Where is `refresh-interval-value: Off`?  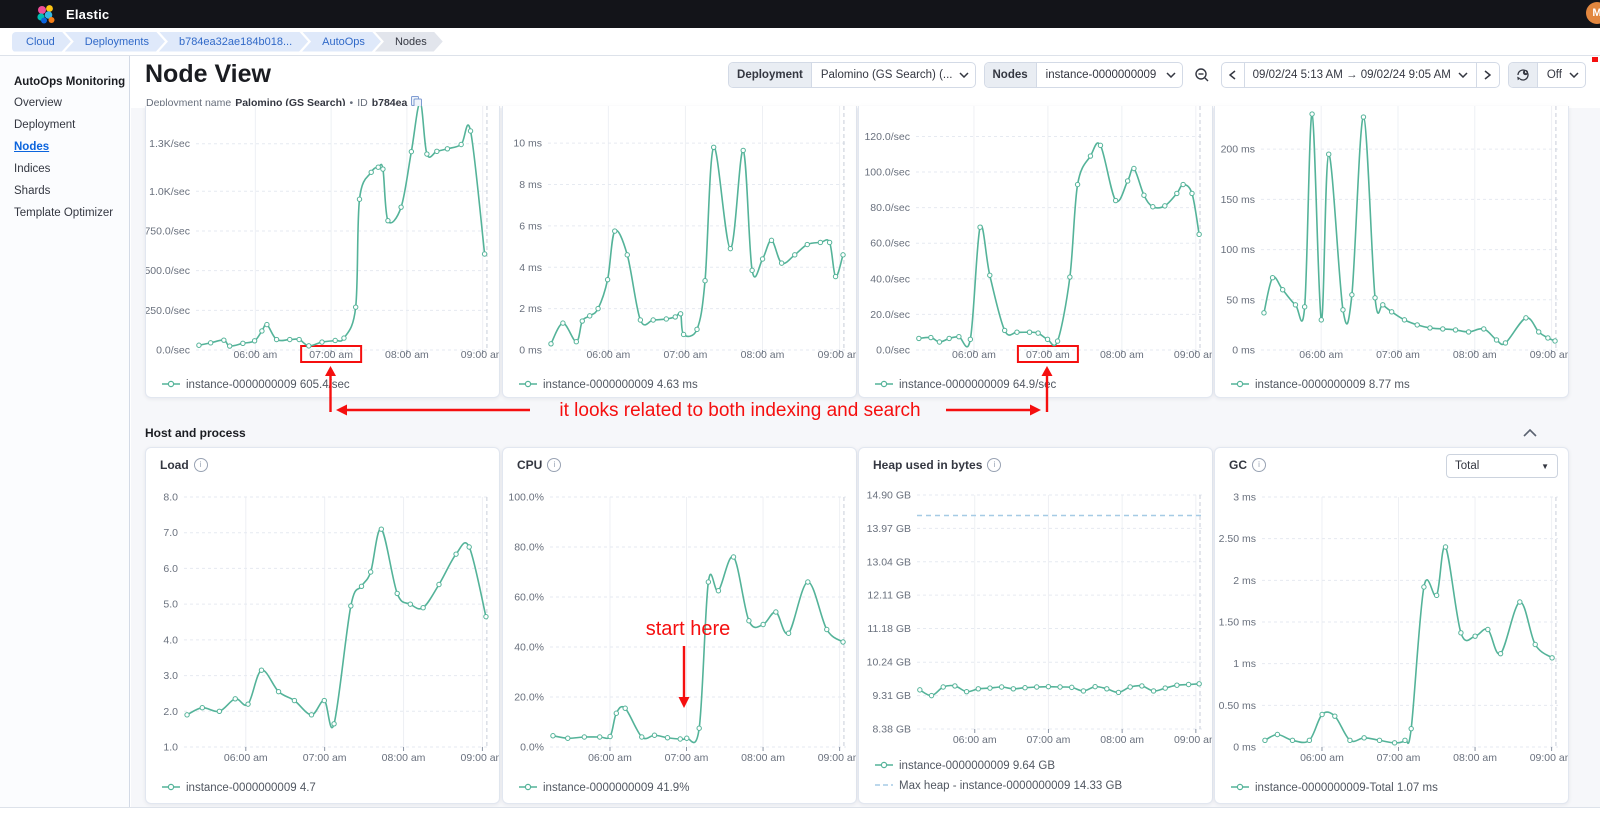
refresh-interval-value: Off is located at coordinates (1554, 75).